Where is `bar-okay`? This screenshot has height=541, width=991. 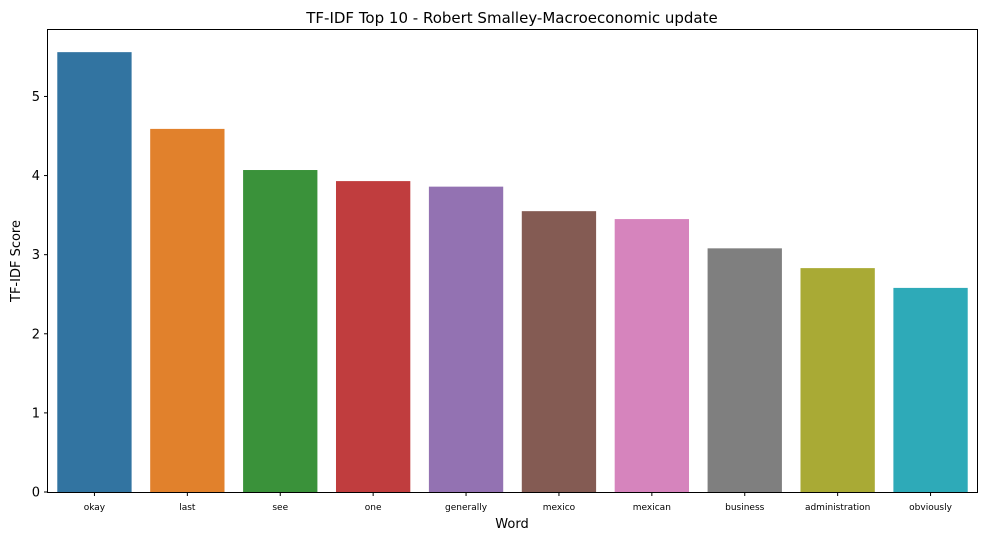
bar-okay is located at coordinates (94, 272).